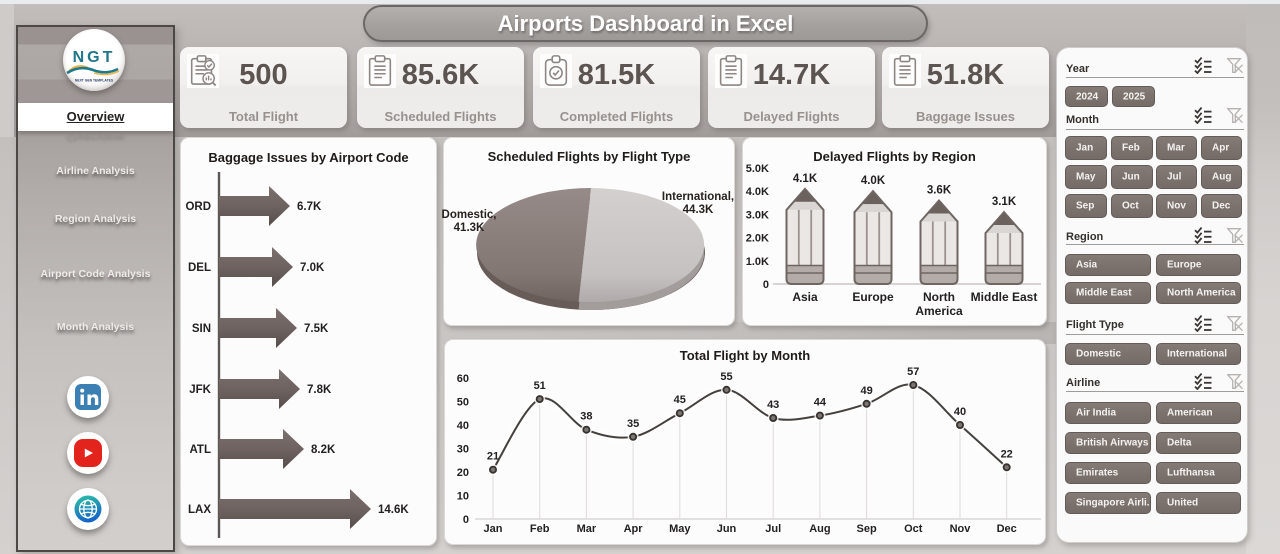 Image resolution: width=1280 pixels, height=554 pixels. Describe the element at coordinates (201, 329) in the screenshot. I see `svg-text: SIN` at that location.